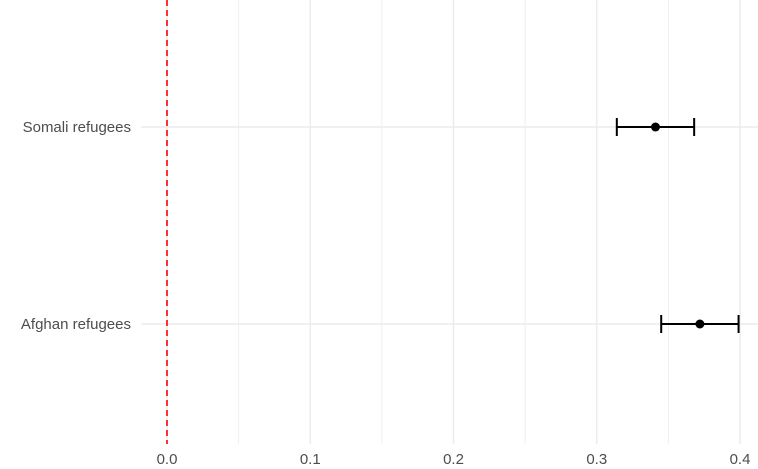  Describe the element at coordinates (596, 459) in the screenshot. I see `x-tick-label: 0.3` at that location.